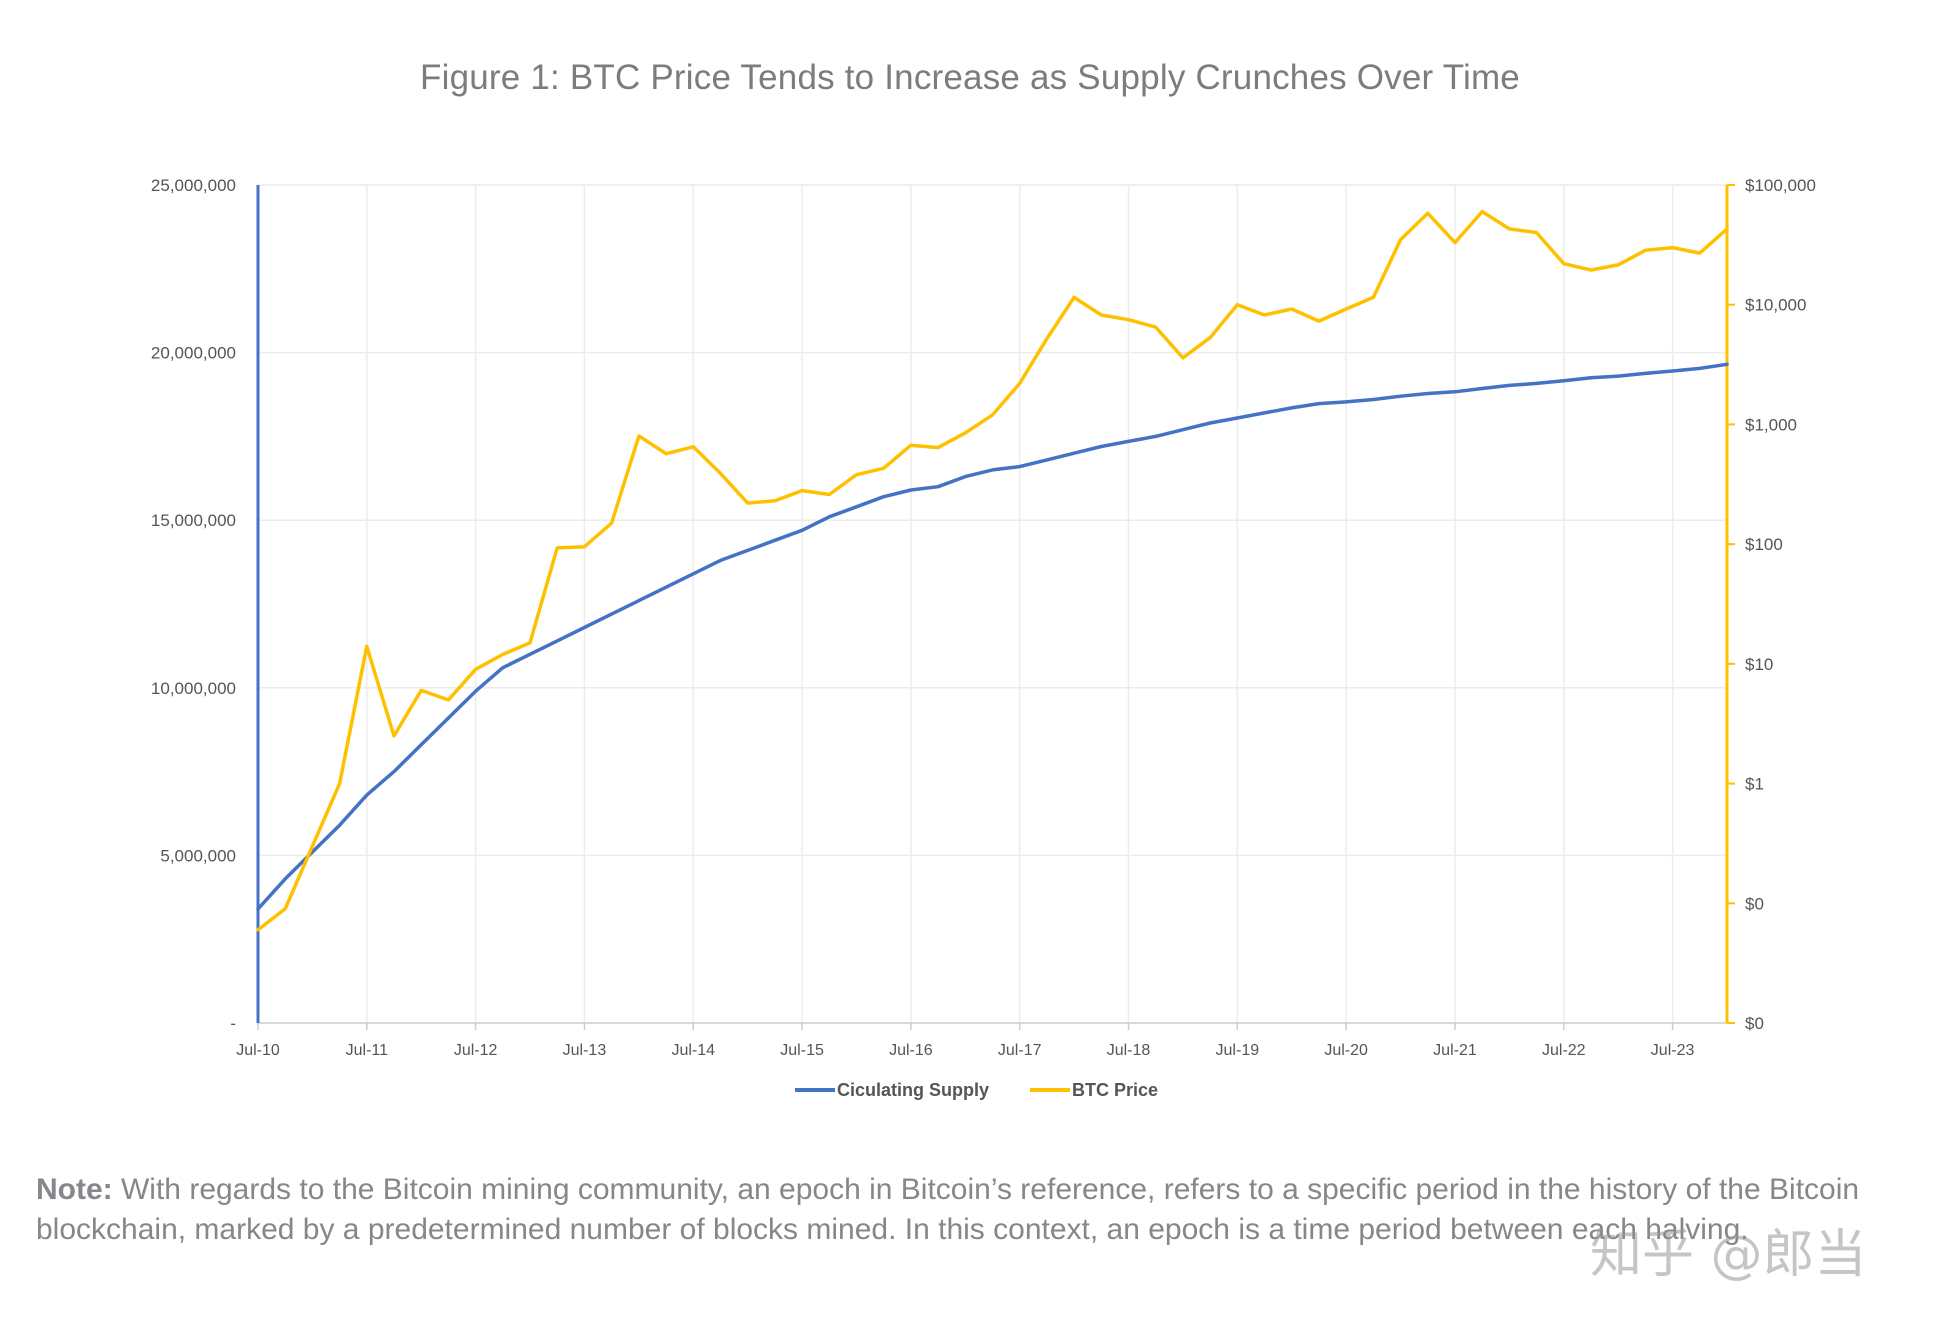 This screenshot has height=1324, width=1940. Describe the element at coordinates (1771, 424) in the screenshot. I see `right-axis-tick-label: $1,000` at that location.